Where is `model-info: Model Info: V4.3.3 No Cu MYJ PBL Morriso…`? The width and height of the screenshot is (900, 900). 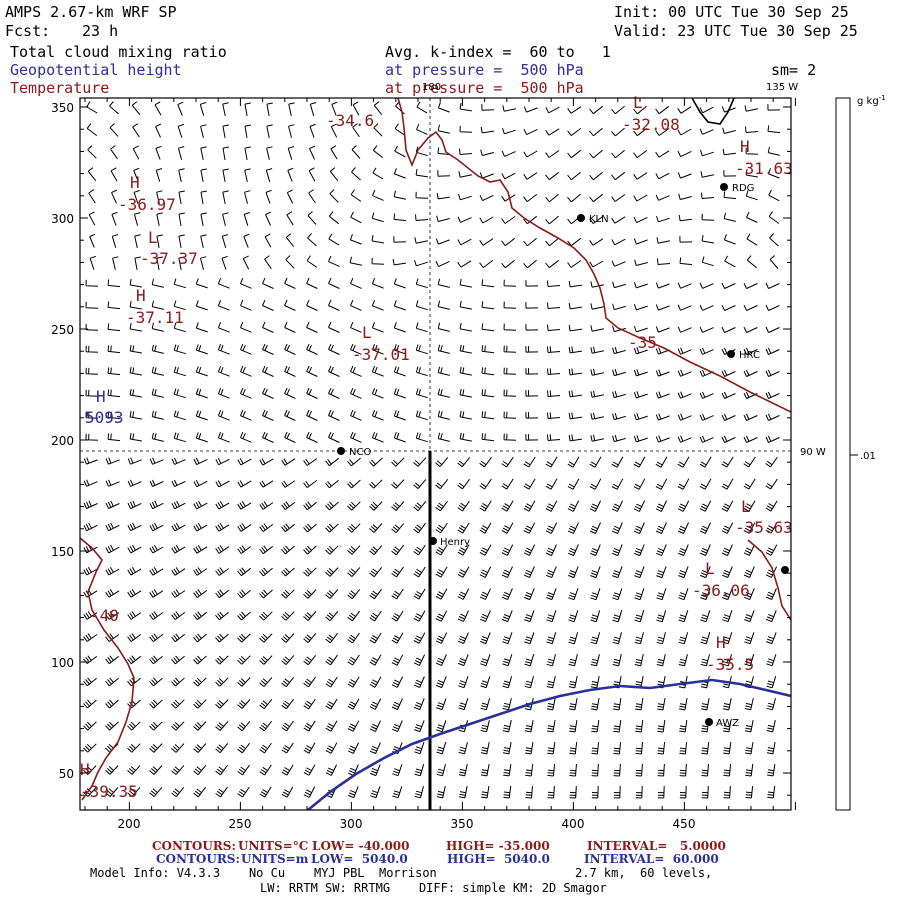
model-info: Model Info: V4.3.3 No Cu MYJ PBL Morriso… is located at coordinates (263, 873).